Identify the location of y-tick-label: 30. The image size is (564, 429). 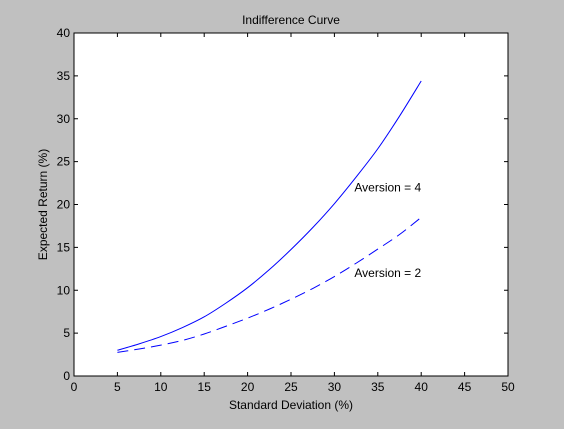
(64, 119).